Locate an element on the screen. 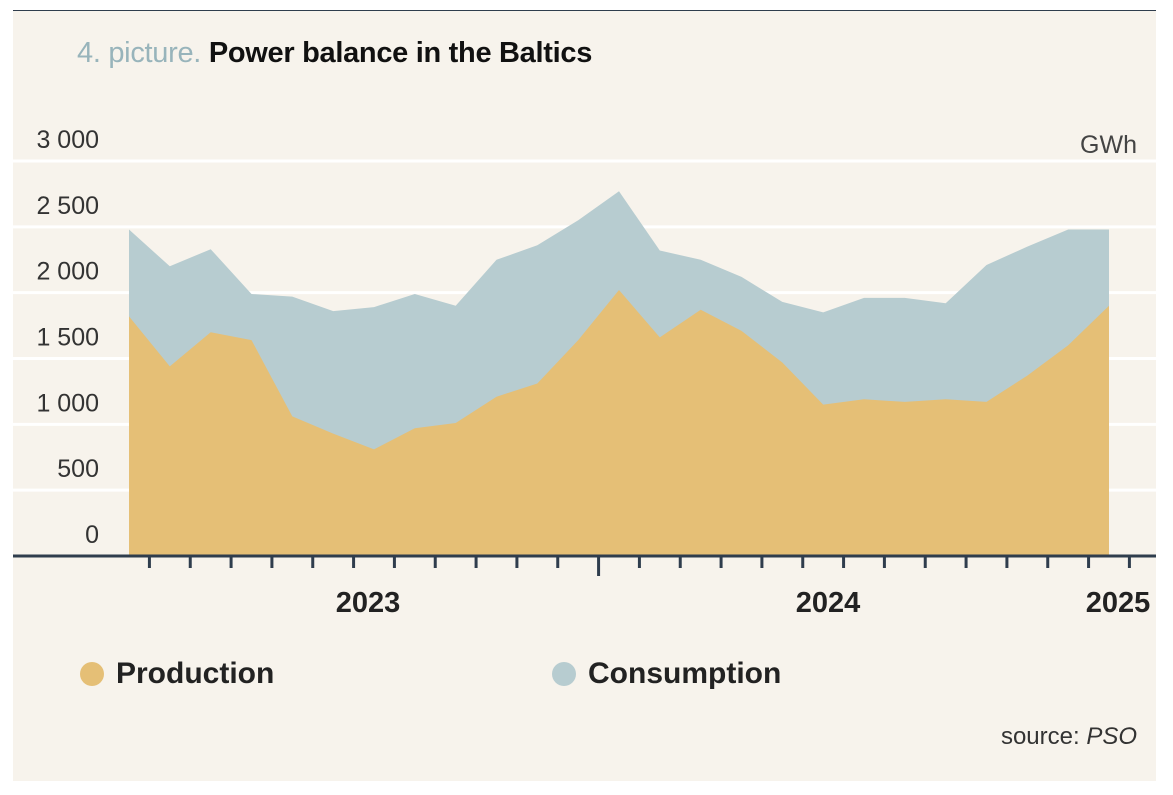 Image resolution: width=1173 pixels, height=795 pixels. legend-item-consumption: Consumption is located at coordinates (666, 674).